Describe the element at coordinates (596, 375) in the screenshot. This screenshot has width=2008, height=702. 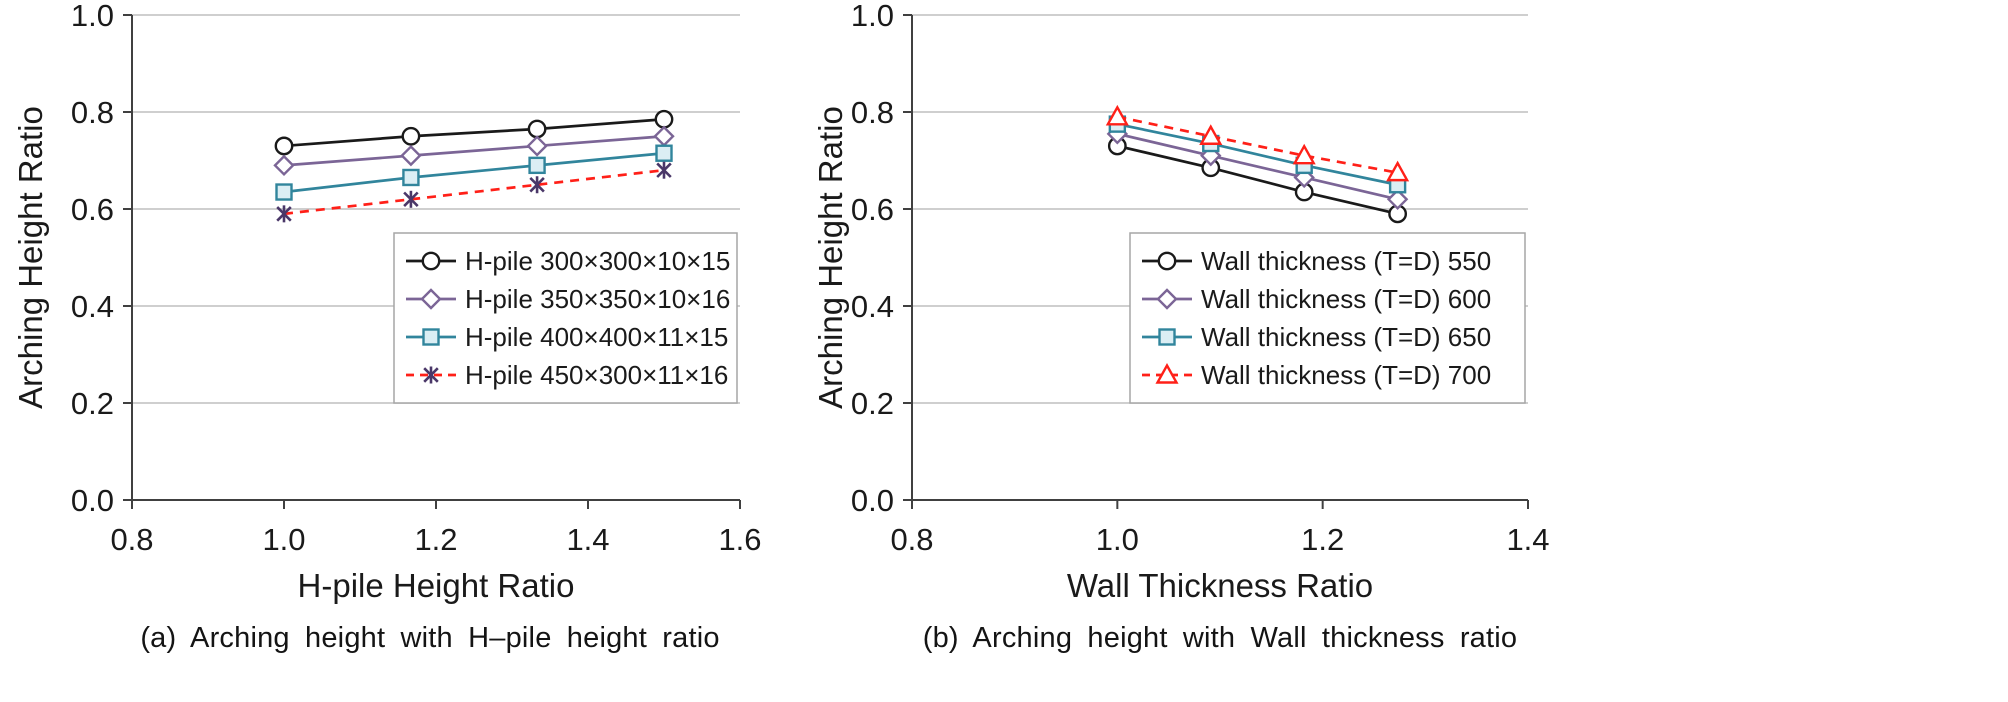
I see `legend-item-label: H-pile 450×300×11×16` at that location.